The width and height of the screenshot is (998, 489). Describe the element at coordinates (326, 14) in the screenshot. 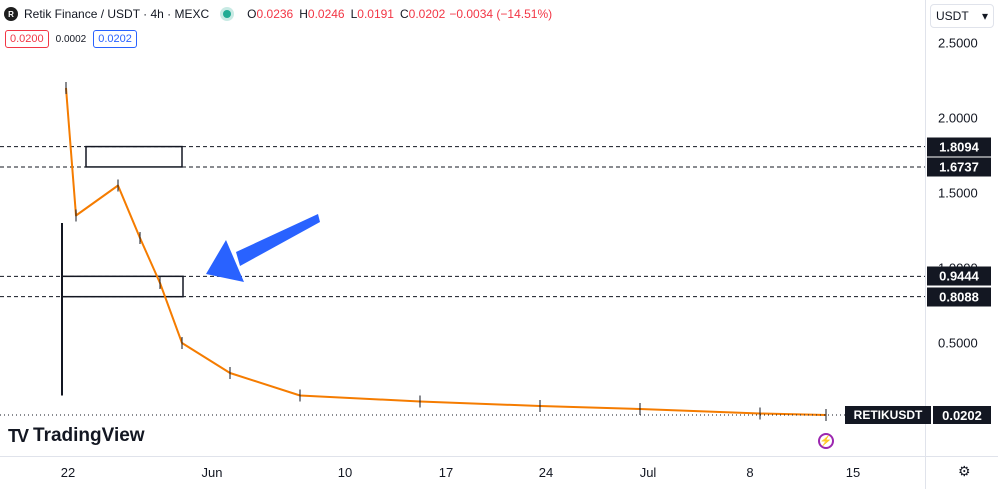

I see `ohlc-high-value: 0.0246` at that location.